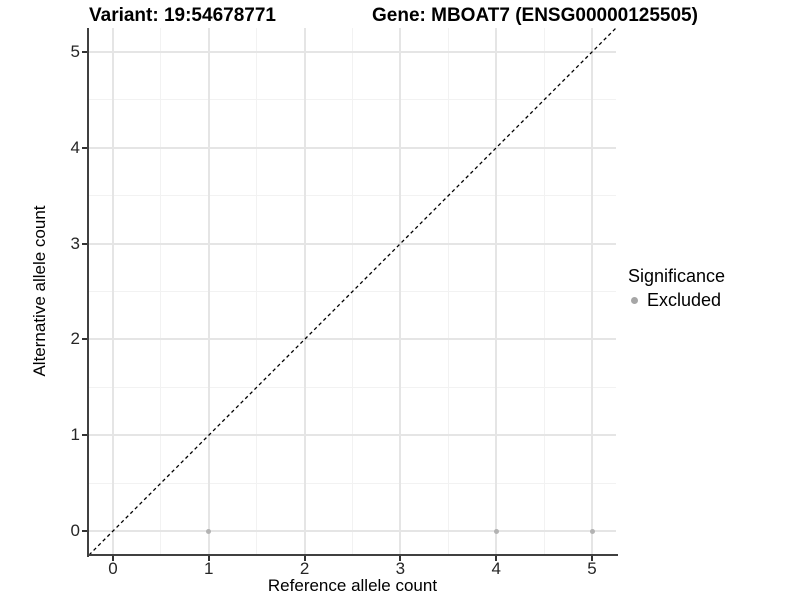 The image size is (800, 600). Describe the element at coordinates (352, 555) in the screenshot. I see `x-axis-line` at that location.